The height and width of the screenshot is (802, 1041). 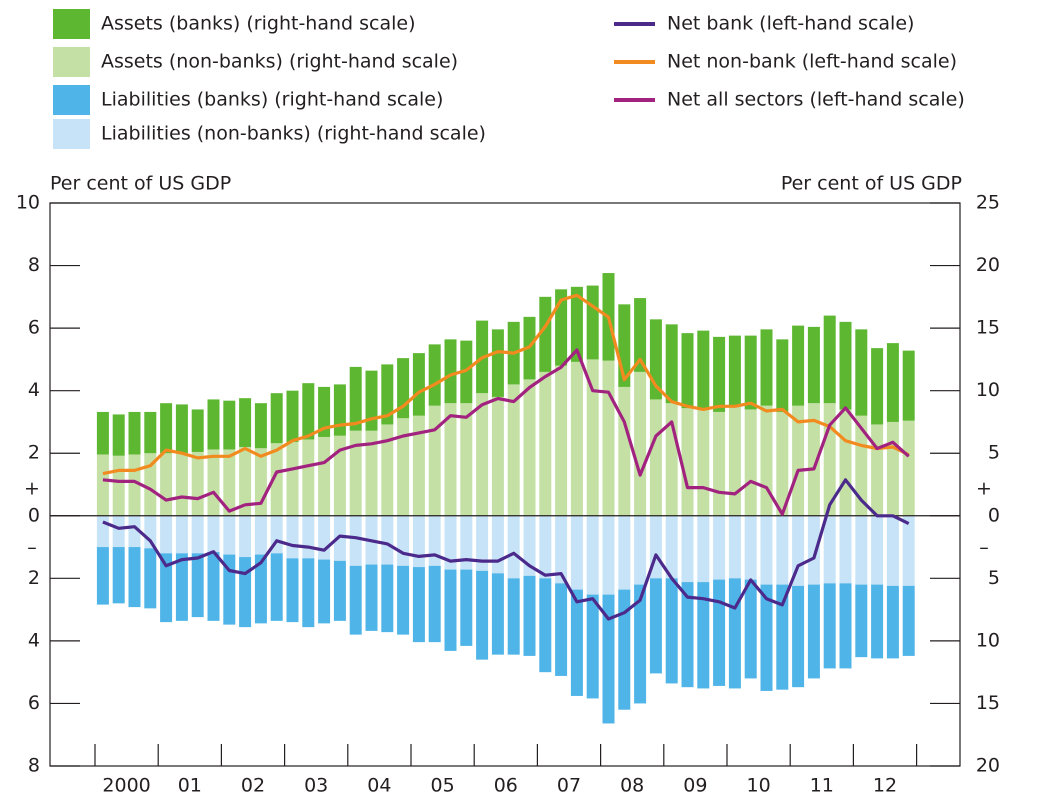 I want to click on sign-label: +, so click(x=32, y=489).